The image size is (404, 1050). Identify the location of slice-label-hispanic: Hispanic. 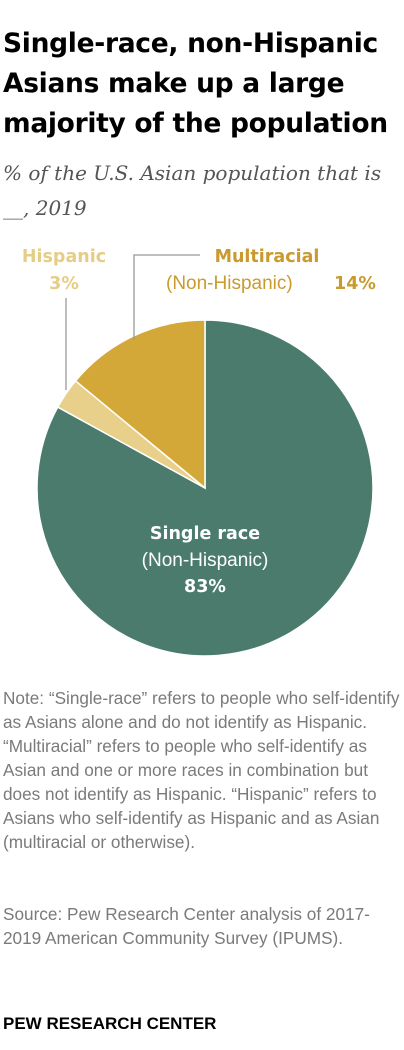
(64, 257).